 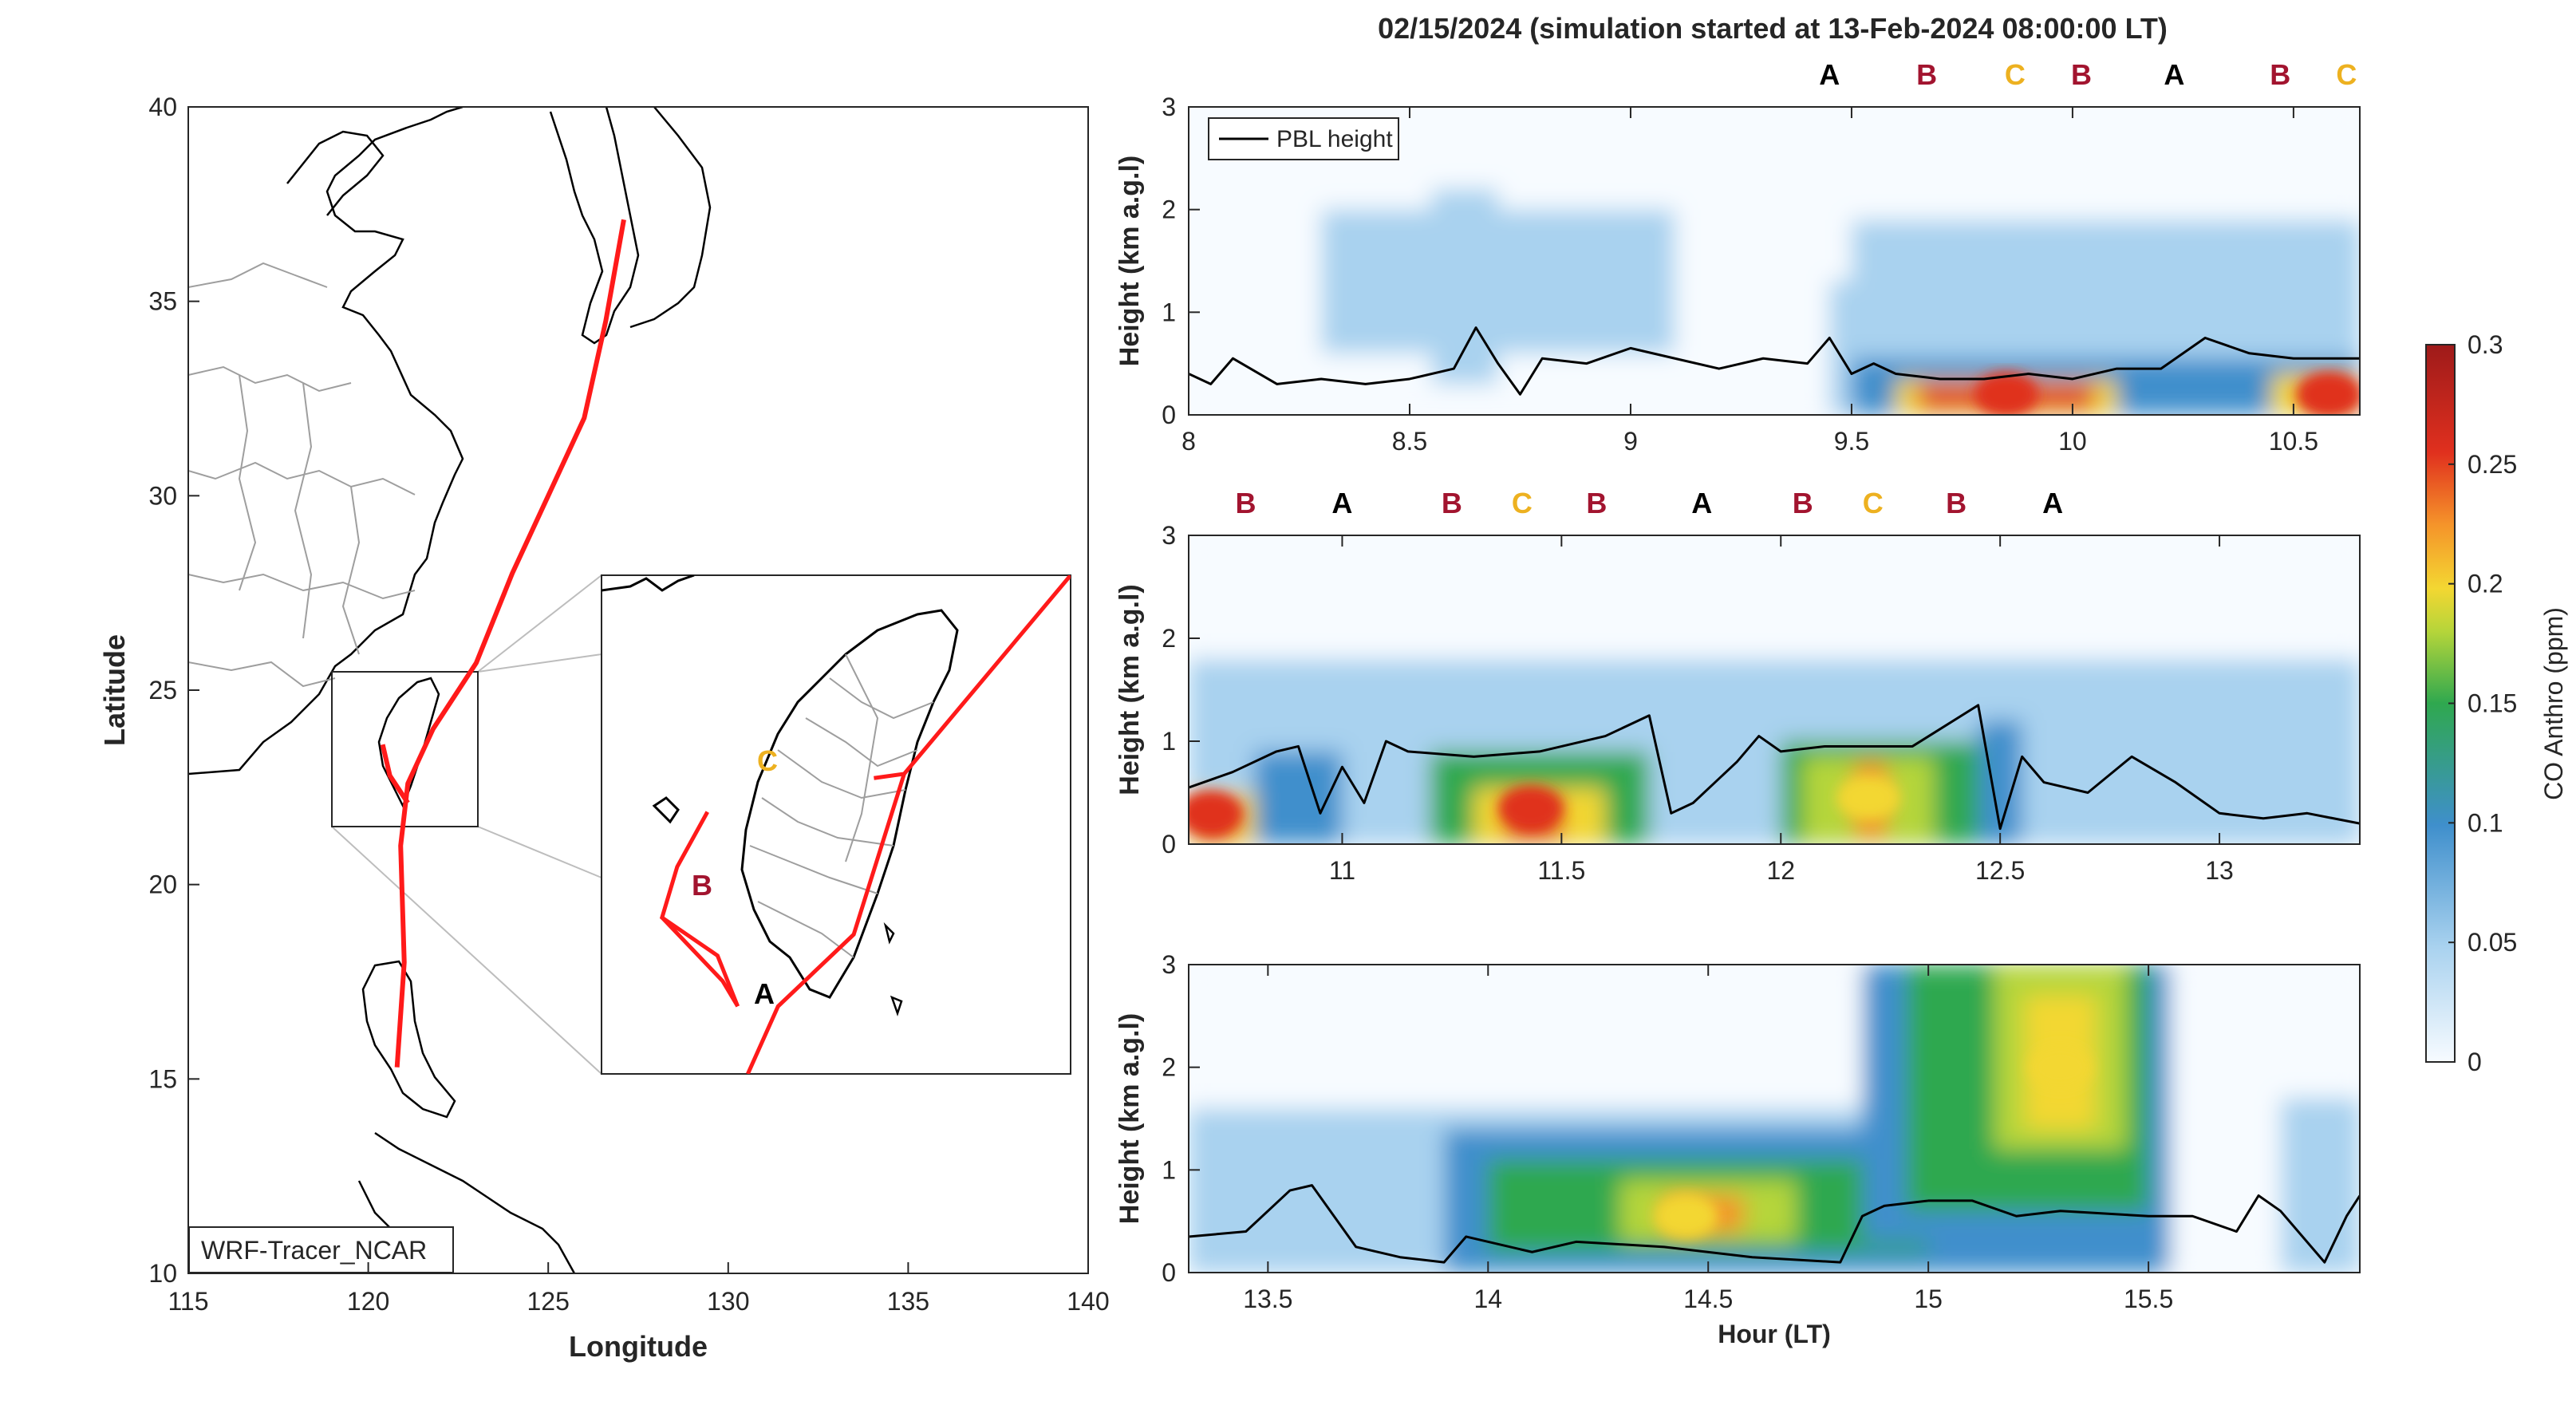 I want to click on inset-site-label-A: A, so click(x=764, y=993).